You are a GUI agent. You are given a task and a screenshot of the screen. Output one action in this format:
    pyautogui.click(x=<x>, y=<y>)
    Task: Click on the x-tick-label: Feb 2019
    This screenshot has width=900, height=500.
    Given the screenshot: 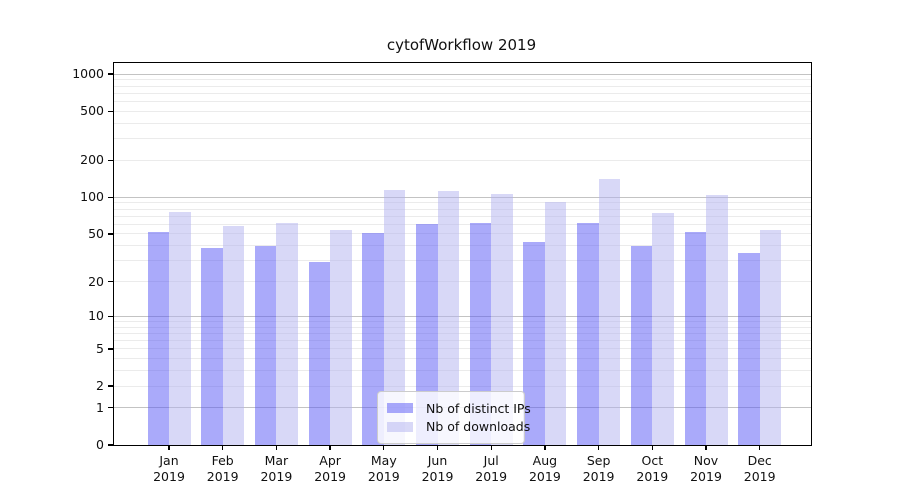 What is the action you would take?
    pyautogui.click(x=223, y=468)
    